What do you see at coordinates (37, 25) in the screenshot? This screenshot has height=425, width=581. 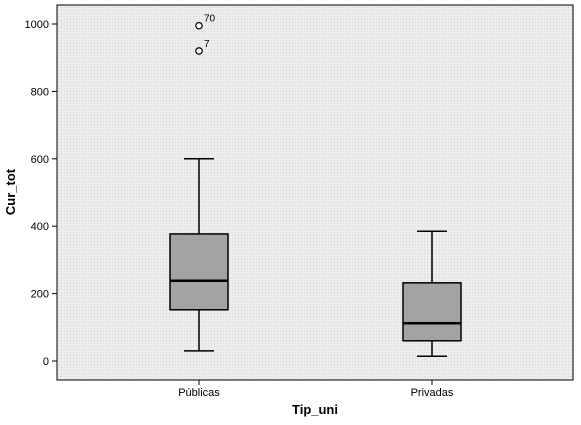 I see `y-tick-label-1000: 1000` at bounding box center [37, 25].